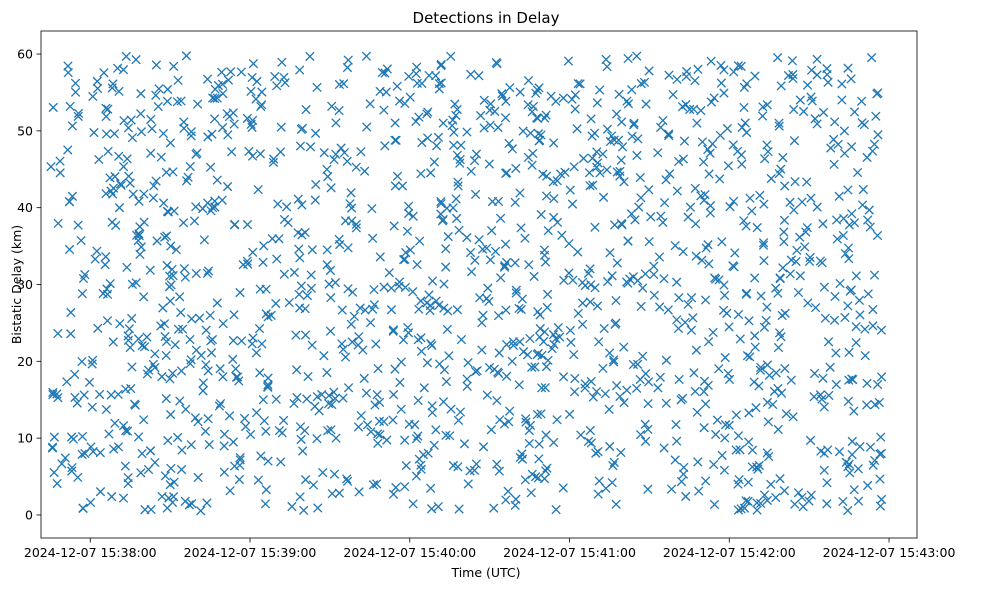 This screenshot has width=988, height=590. I want to click on y-tick-label: 60, so click(25, 54).